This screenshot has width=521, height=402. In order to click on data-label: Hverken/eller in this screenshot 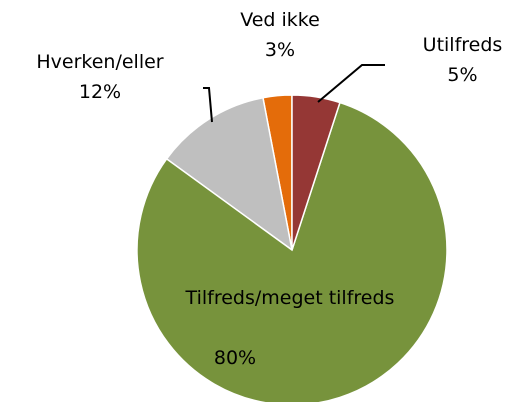, I will do `click(100, 62)`.